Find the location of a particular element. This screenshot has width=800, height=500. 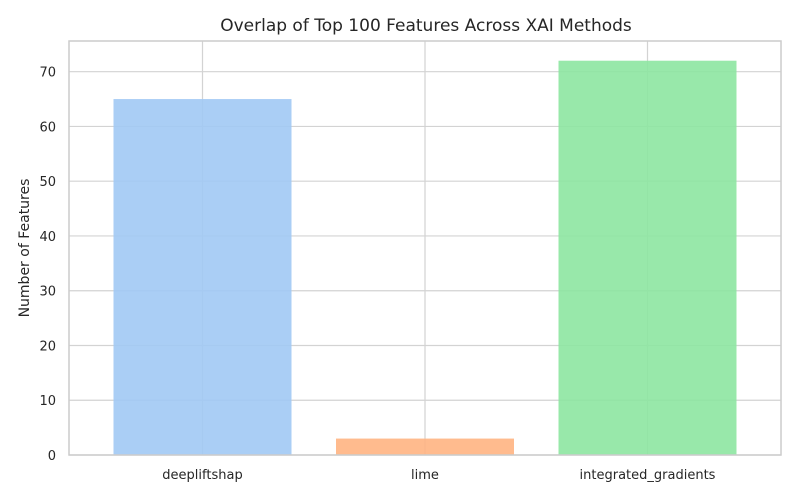

x-axis-ticks: deepliftshap lime integrated_gradients is located at coordinates (438, 475).